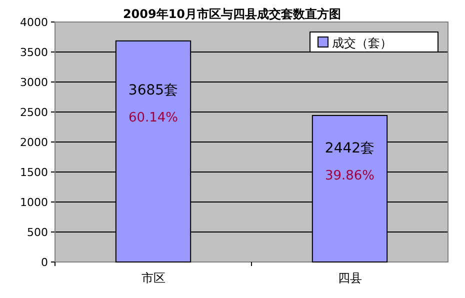 This screenshot has width=465, height=298. I want to click on annotation: 39.86%, so click(349, 176).